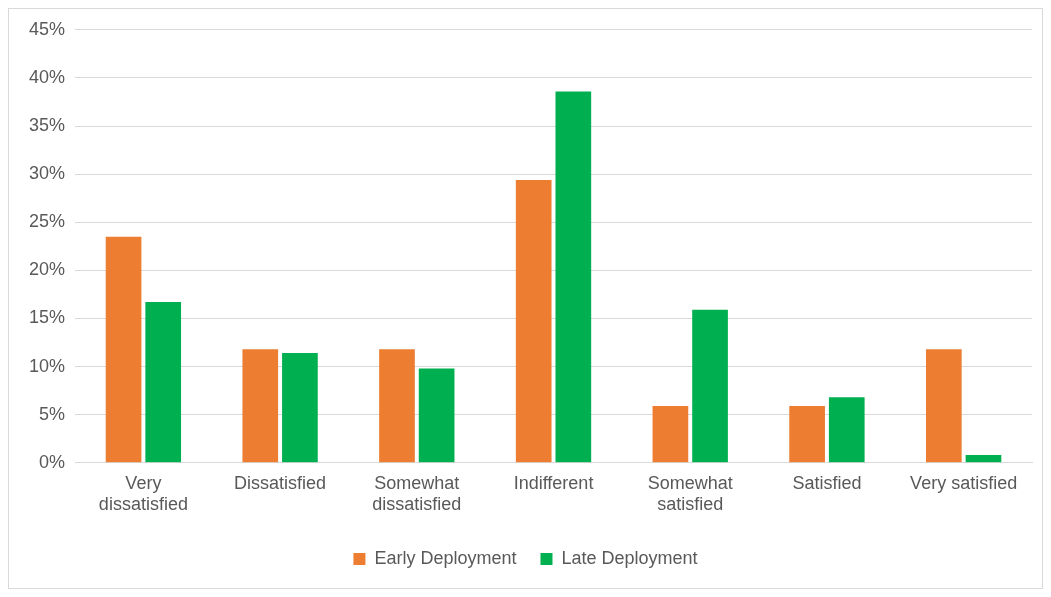  I want to click on x-tick-label: Very satisfied, so click(964, 482).